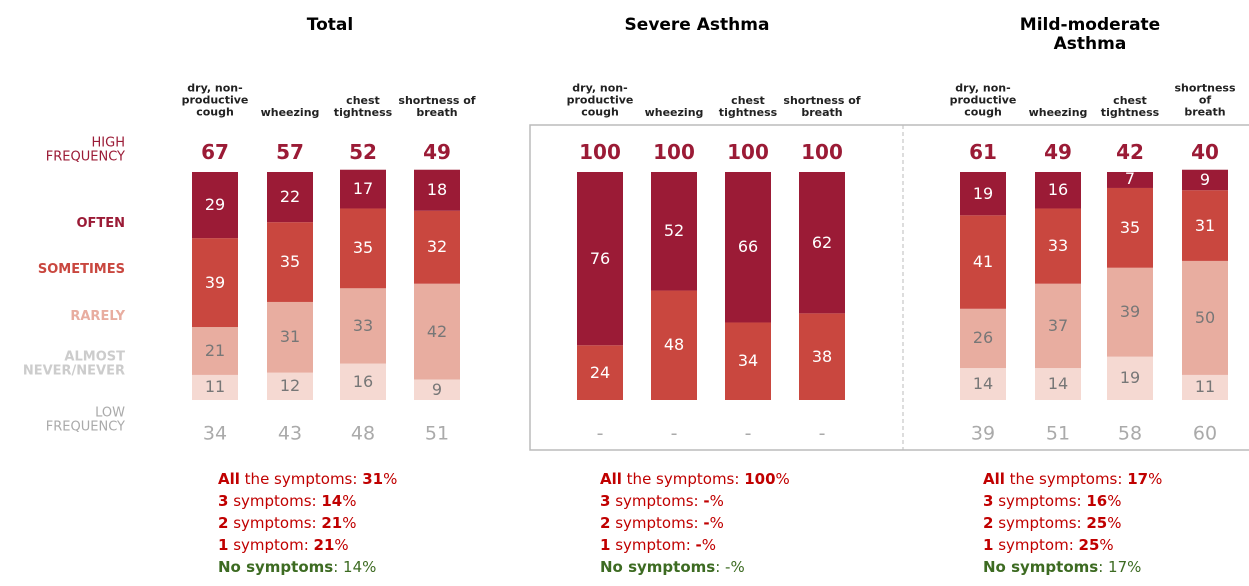 Image resolution: width=1249 pixels, height=586 pixels. What do you see at coordinates (983, 338) in the screenshot?
I see `segment-label: 26` at bounding box center [983, 338].